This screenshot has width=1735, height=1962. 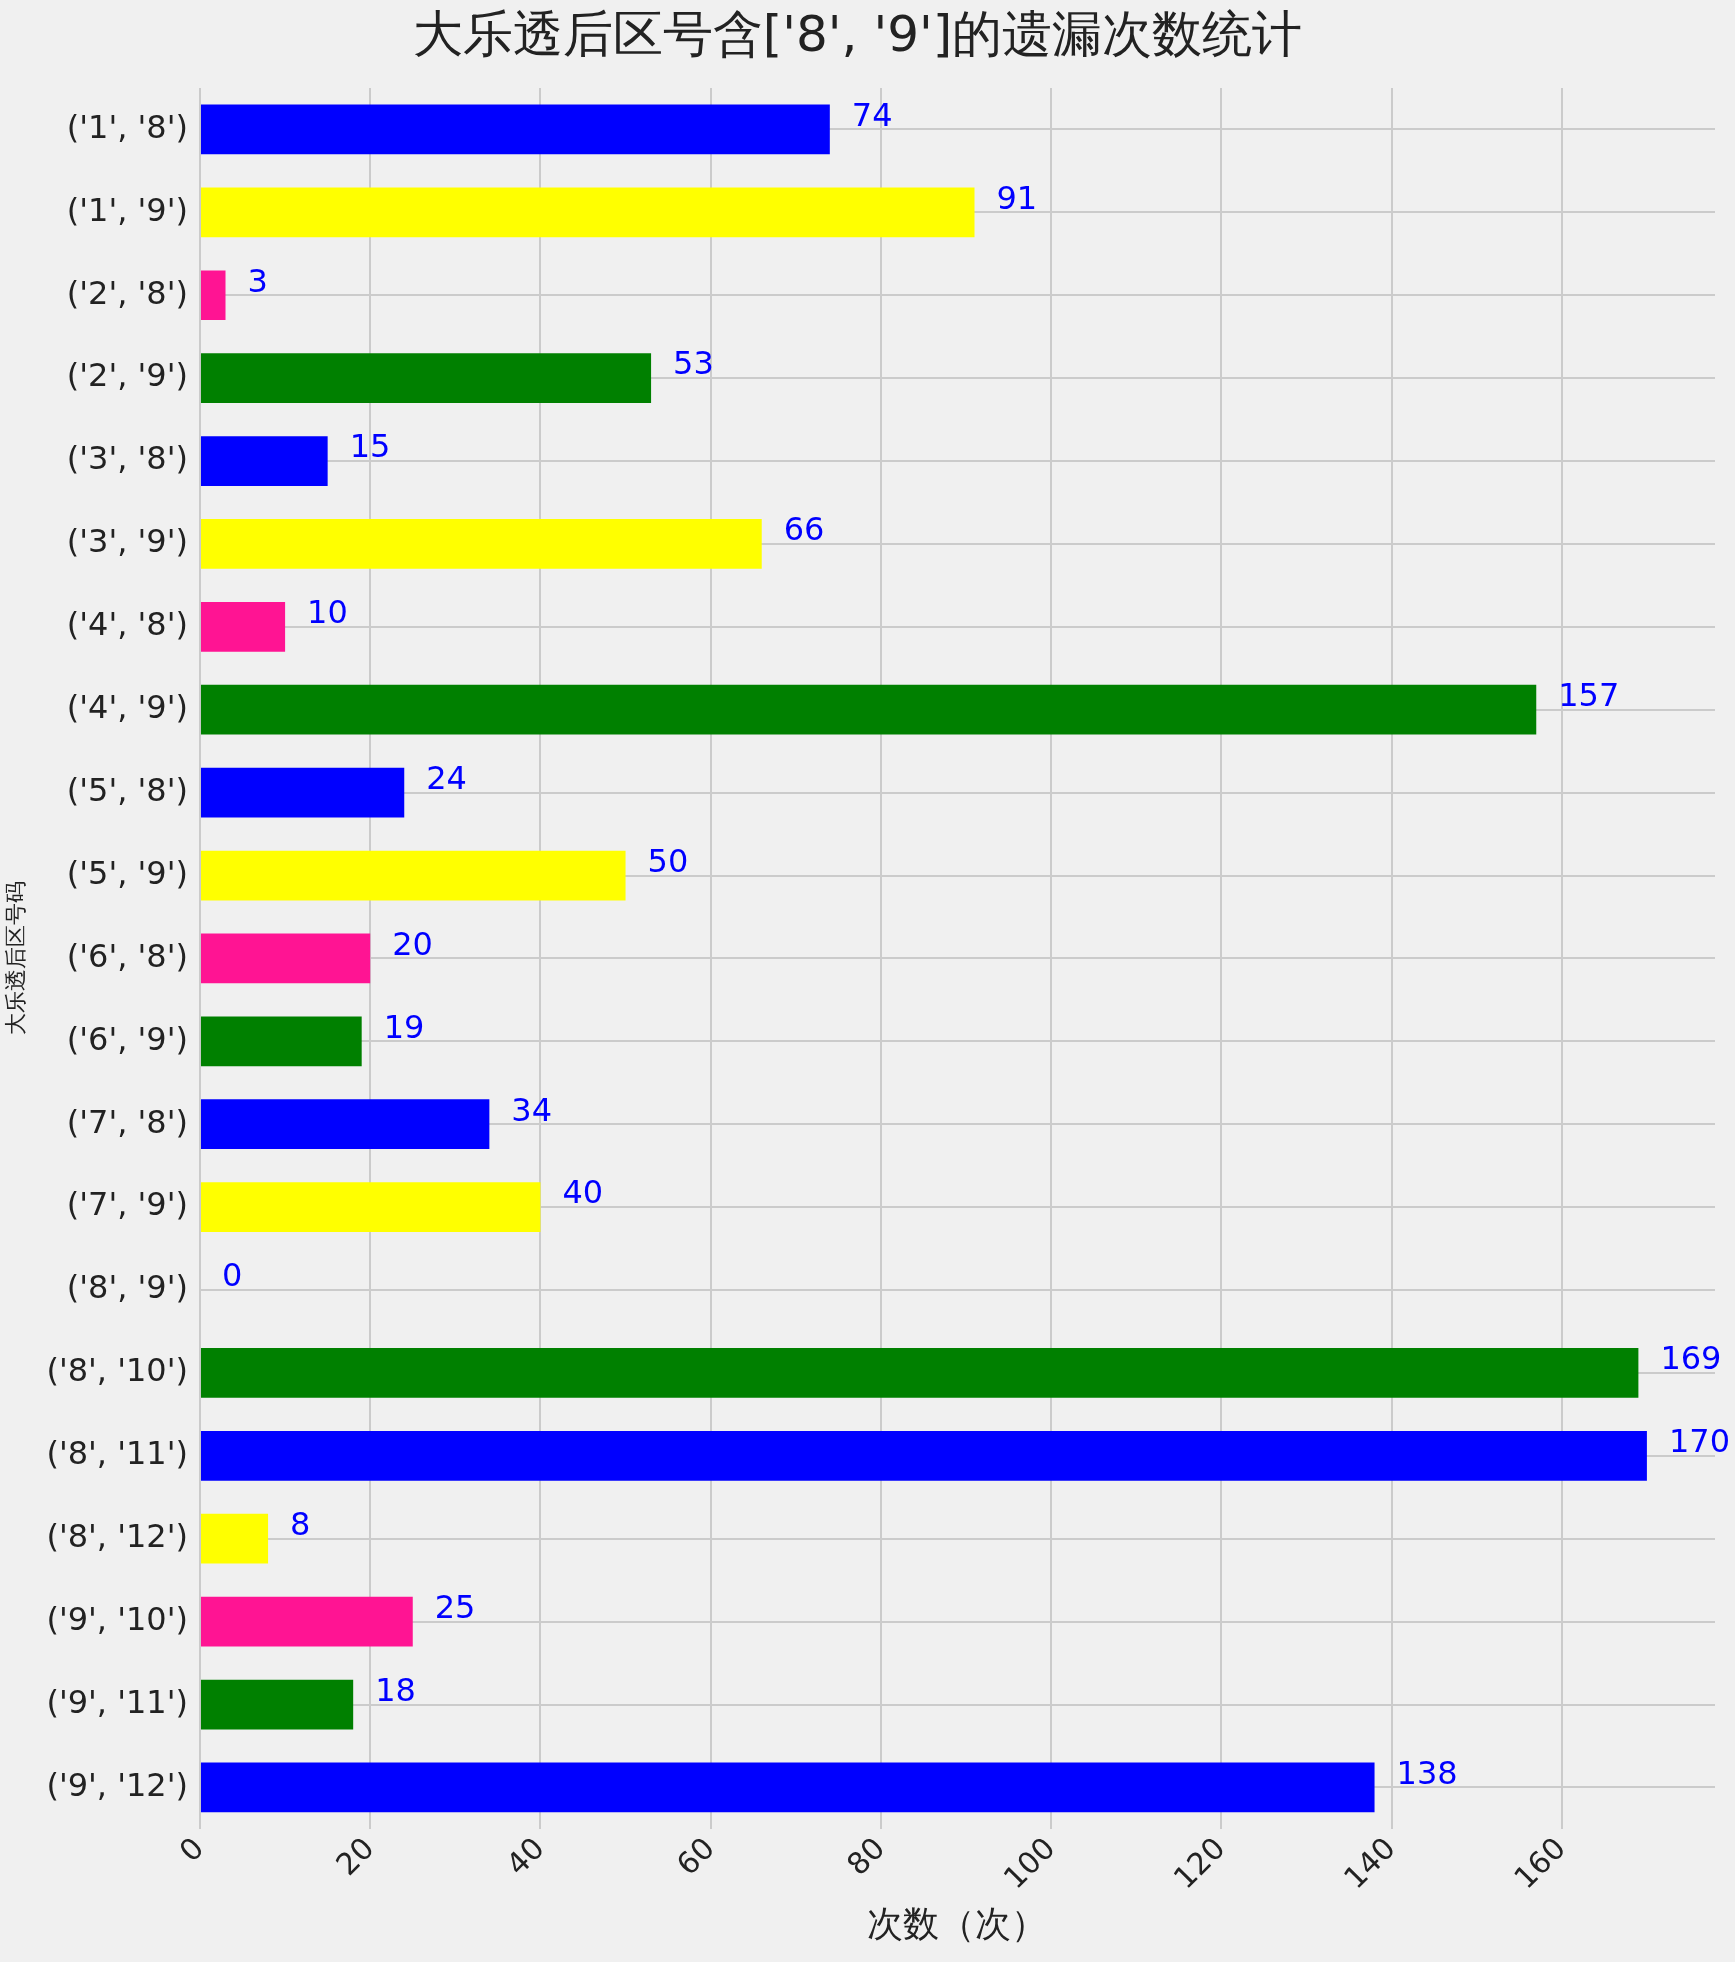 I want to click on y-tick-label: ('5', '8'), so click(x=127, y=789).